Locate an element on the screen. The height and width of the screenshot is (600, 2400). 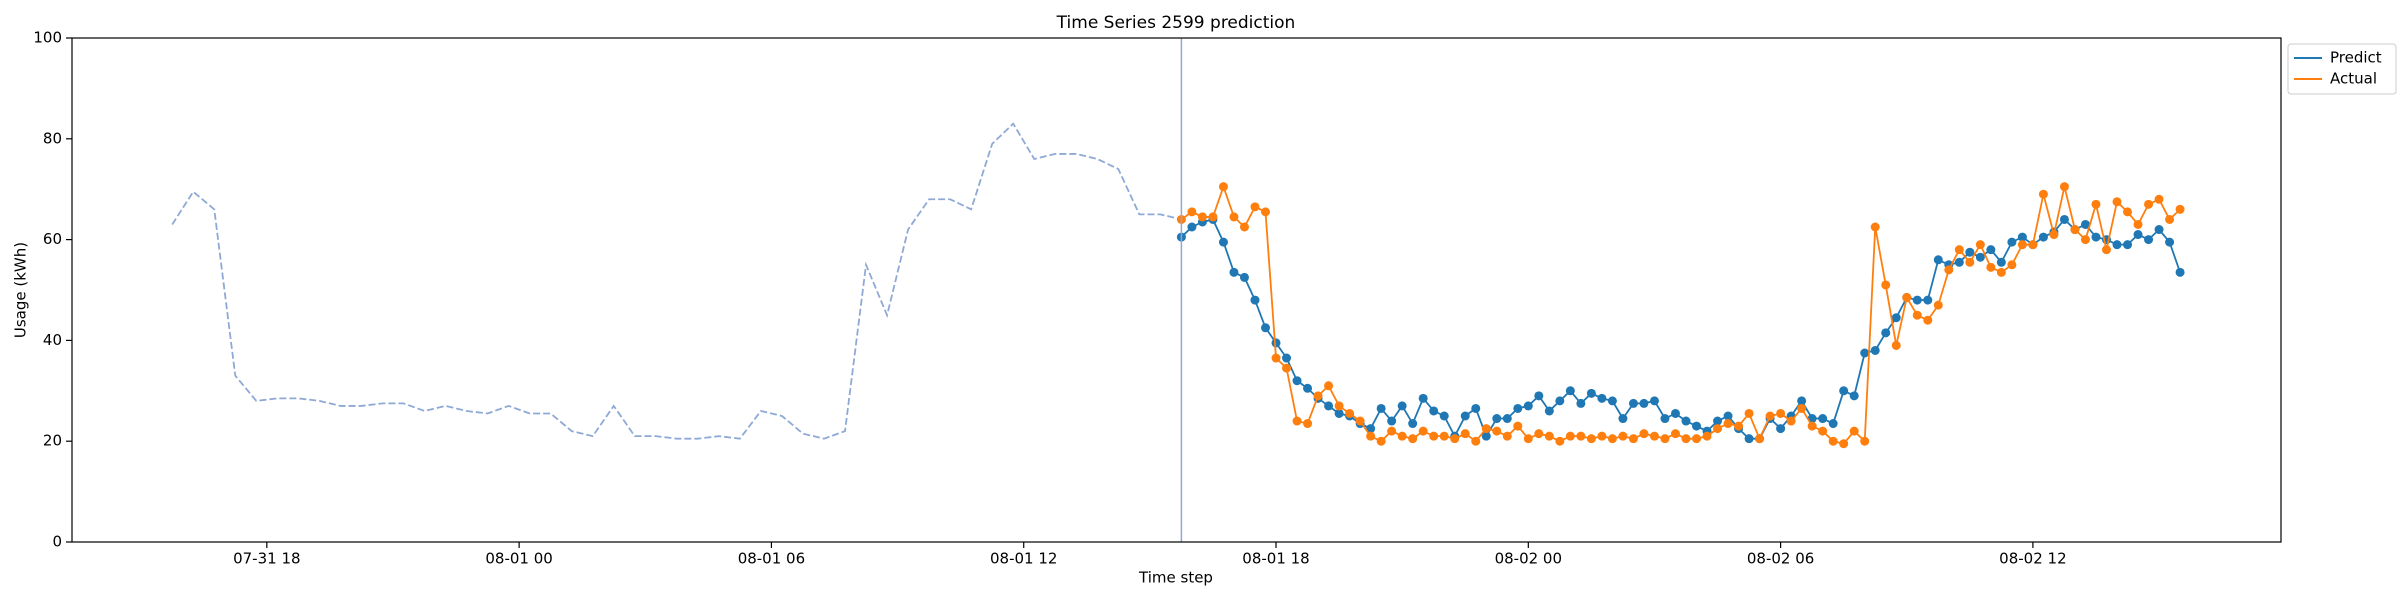
y-tick-label: 0 is located at coordinates (57, 542).